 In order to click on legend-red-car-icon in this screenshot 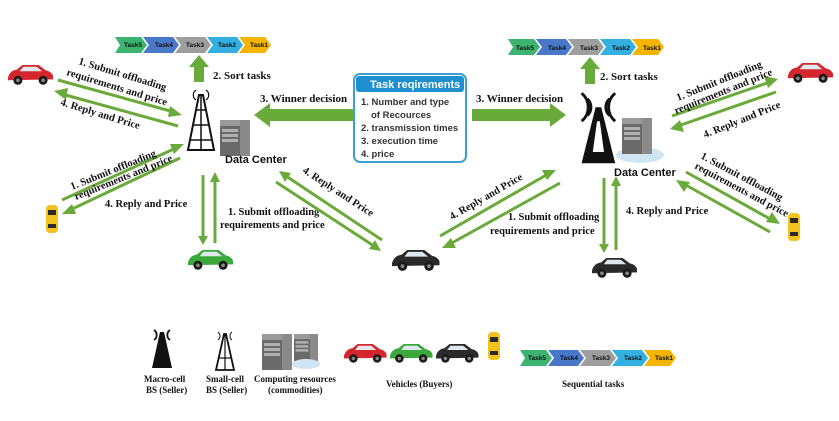, I will do `click(365, 353)`.